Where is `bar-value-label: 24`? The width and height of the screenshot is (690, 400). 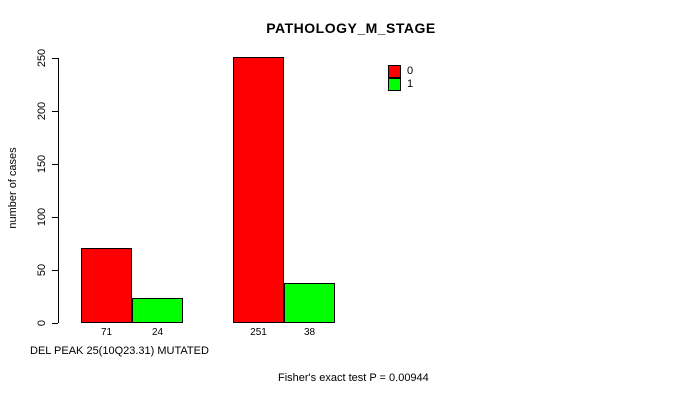
bar-value-label: 24 is located at coordinates (157, 332).